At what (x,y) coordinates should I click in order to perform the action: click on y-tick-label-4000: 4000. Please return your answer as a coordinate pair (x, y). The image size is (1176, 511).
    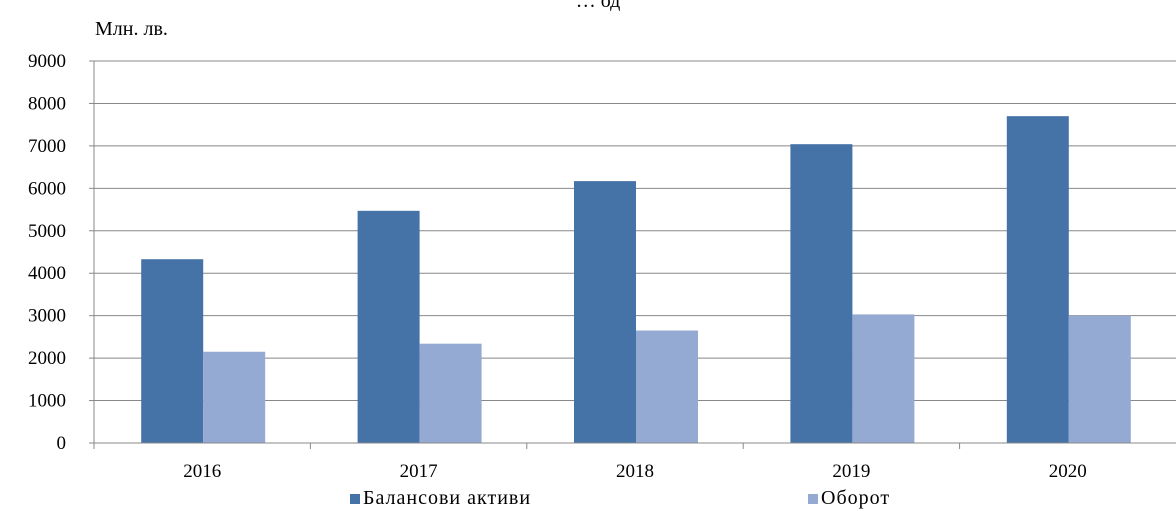
    Looking at the image, I should click on (47, 273).